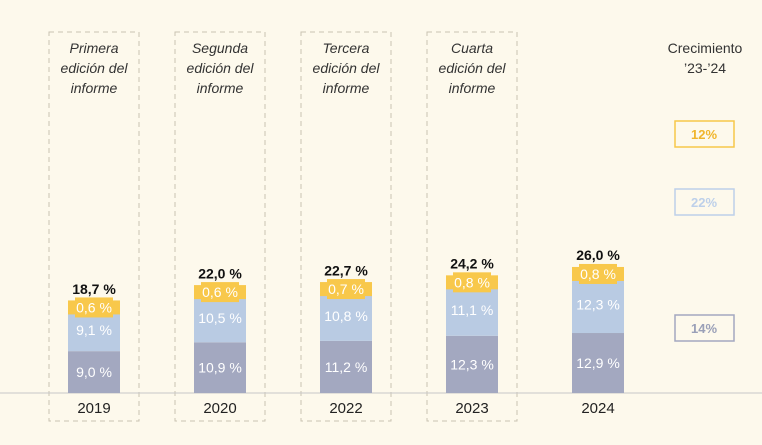 The image size is (762, 445). What do you see at coordinates (705, 48) in the screenshot?
I see `growth-title: Crecimiento` at bounding box center [705, 48].